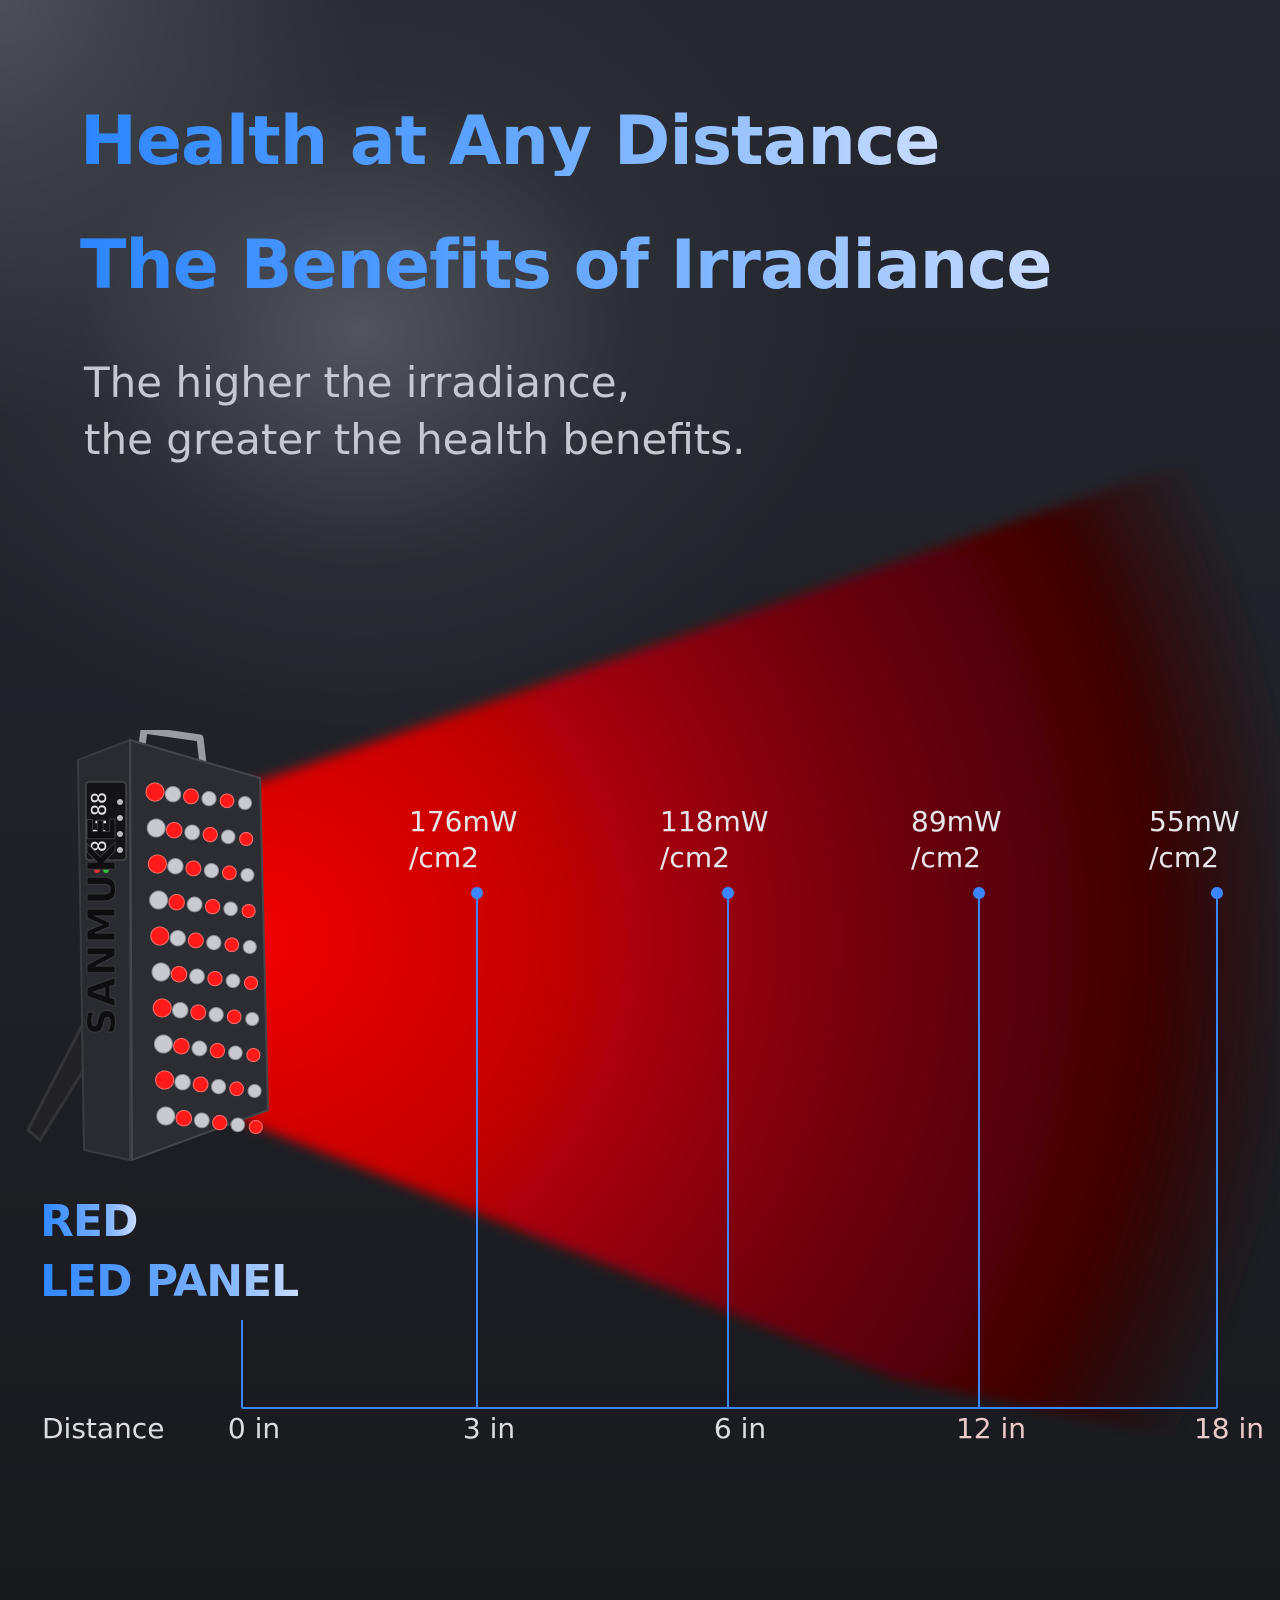 The width and height of the screenshot is (1280, 1600). Describe the element at coordinates (956, 821) in the screenshot. I see `irradiance-value: 89mW` at that location.